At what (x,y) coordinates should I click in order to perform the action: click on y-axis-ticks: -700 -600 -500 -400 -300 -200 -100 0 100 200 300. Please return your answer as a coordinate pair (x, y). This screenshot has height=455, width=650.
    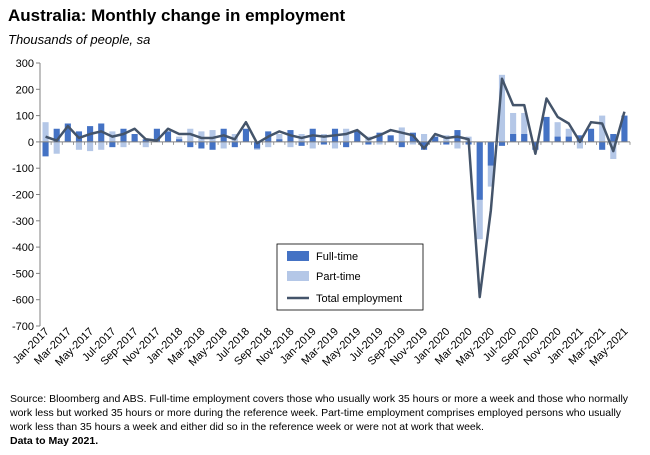
    Looking at the image, I should click on (26, 195).